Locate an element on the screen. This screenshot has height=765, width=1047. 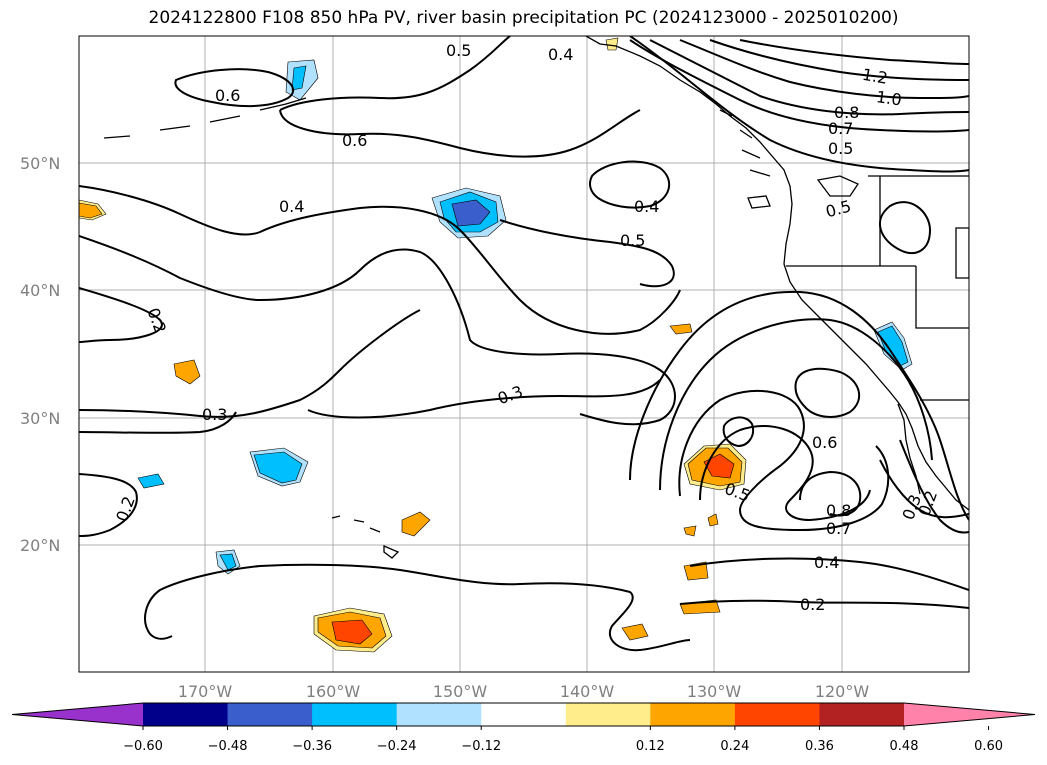
colorbar-tick-label: 0.60 is located at coordinates (988, 746).